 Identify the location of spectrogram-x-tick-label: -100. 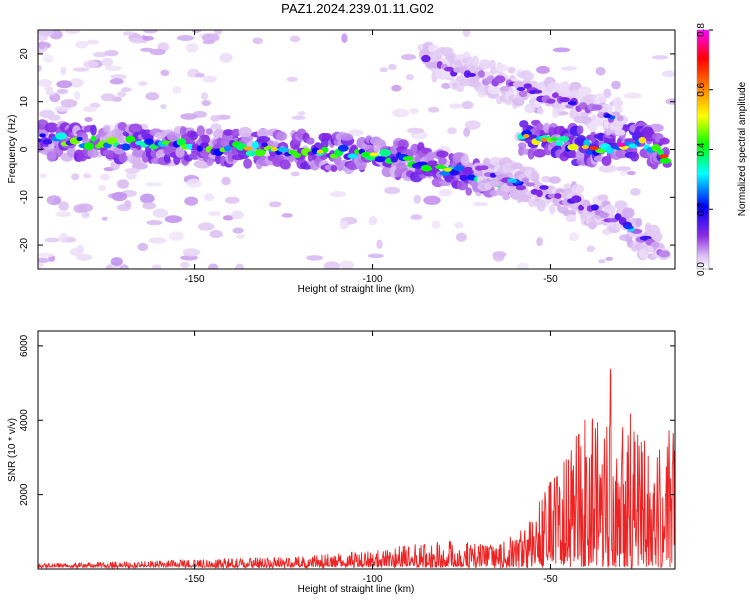
(373, 279).